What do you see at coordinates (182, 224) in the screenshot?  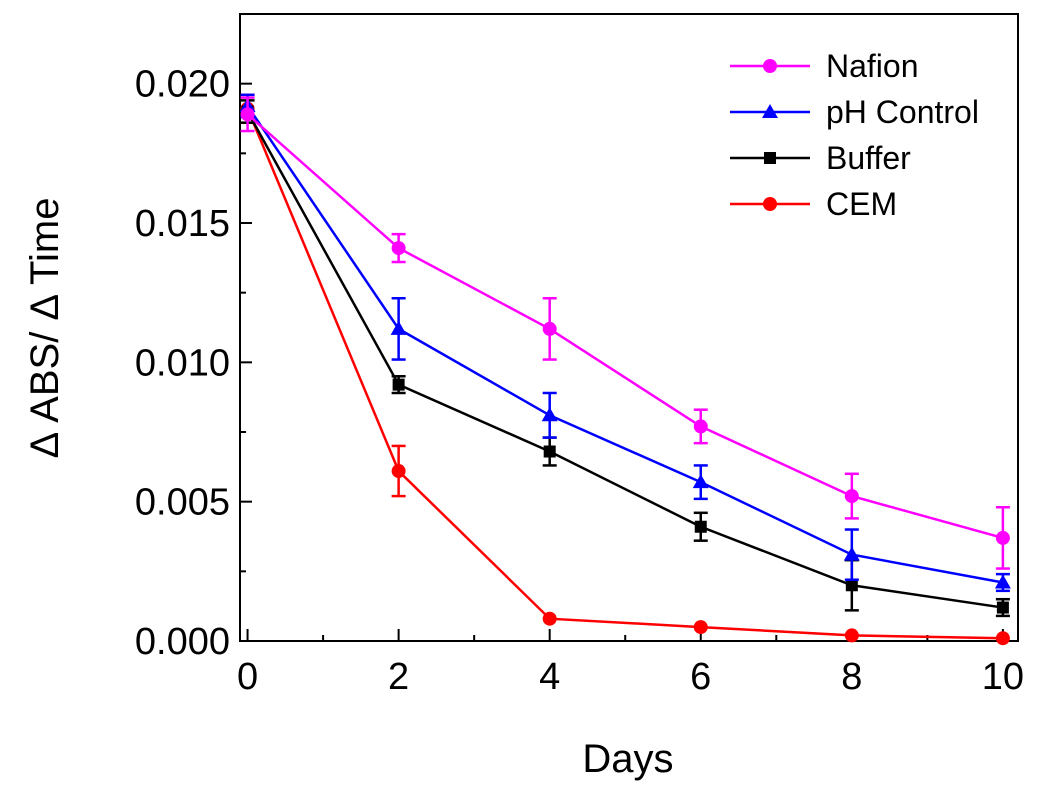 I see `y-tick-label: 0.015` at bounding box center [182, 224].